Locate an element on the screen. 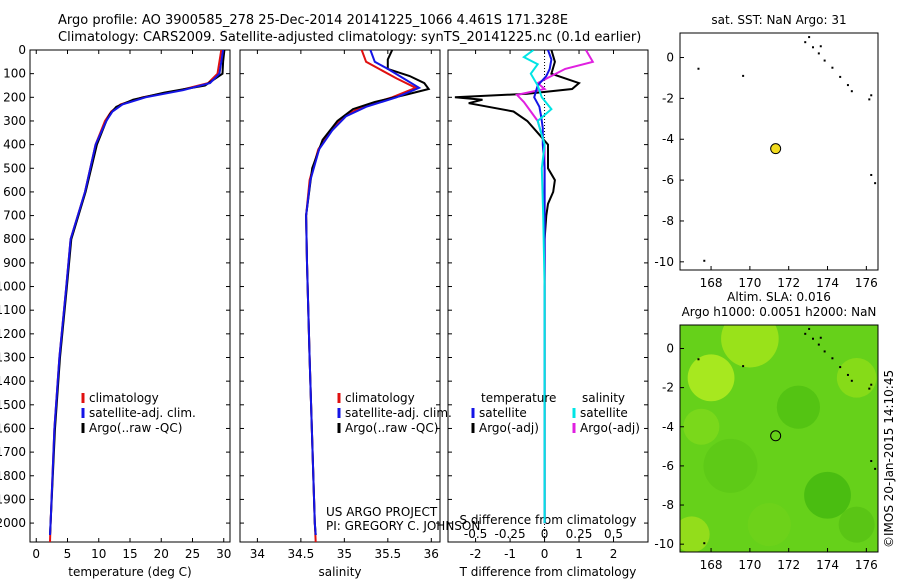  salinity-legend-satellite-label: satellite-adj. clim. is located at coordinates (398, 413).